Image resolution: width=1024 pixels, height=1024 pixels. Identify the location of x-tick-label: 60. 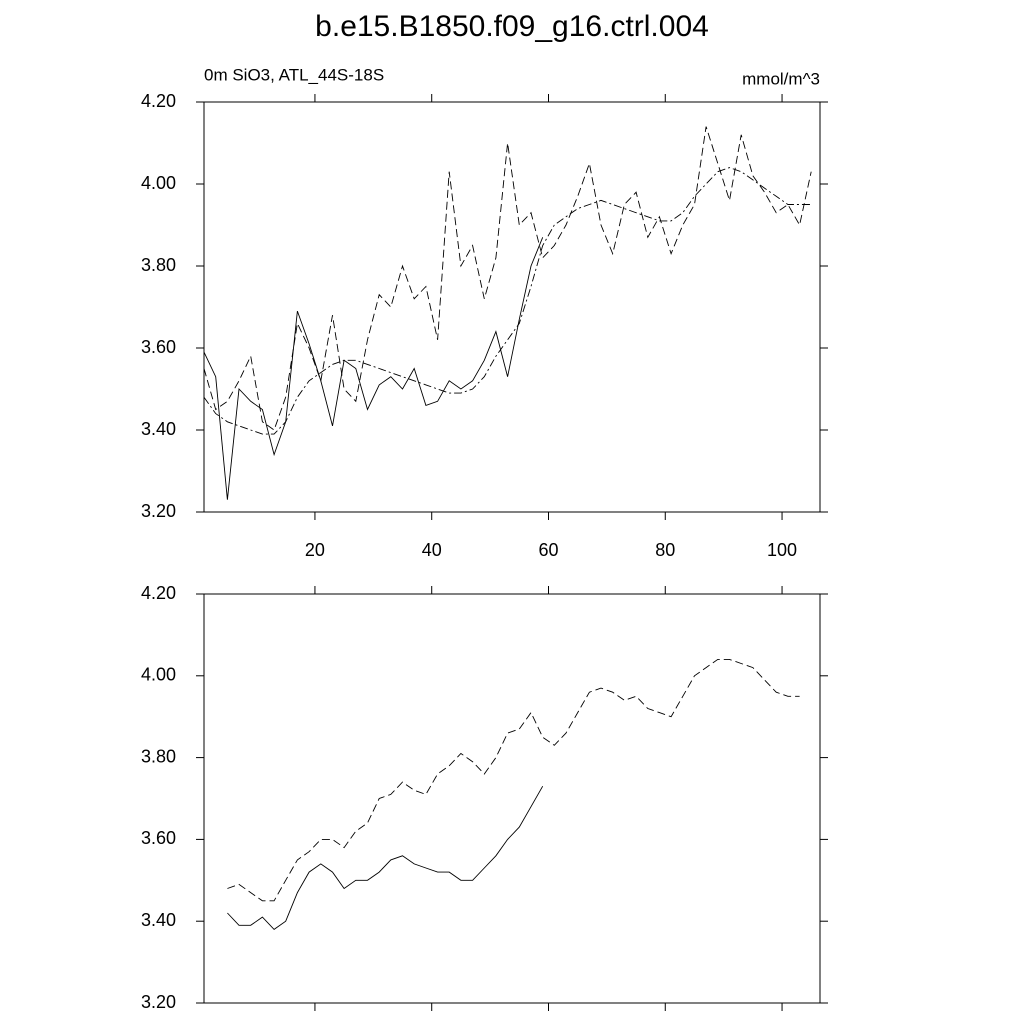
(548, 550).